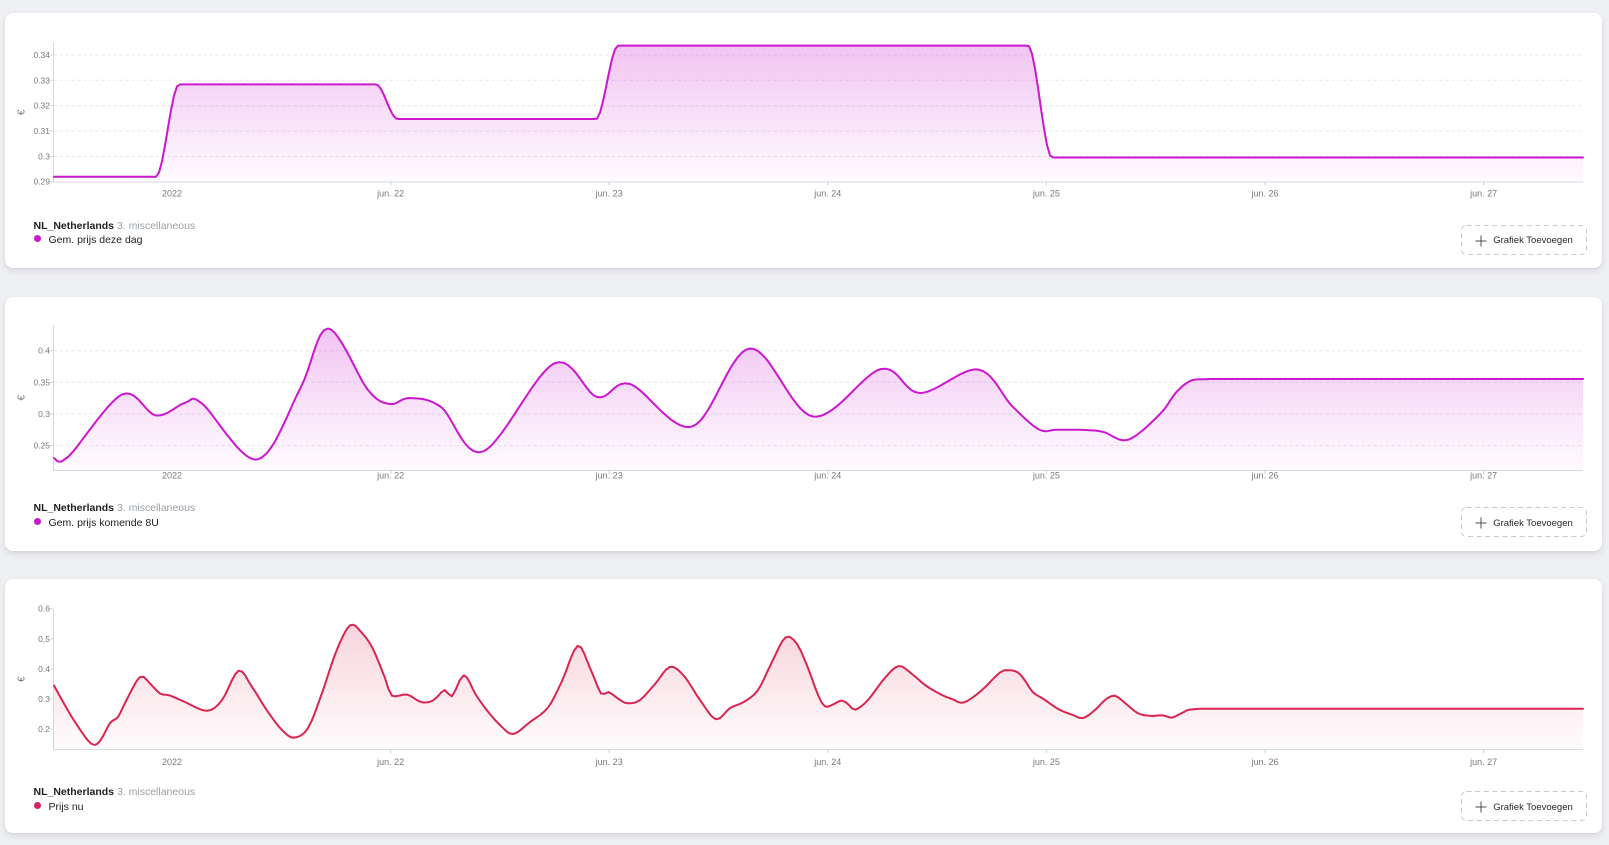  Describe the element at coordinates (41, 80) in the screenshot. I see `svg-text: 0.33` at that location.